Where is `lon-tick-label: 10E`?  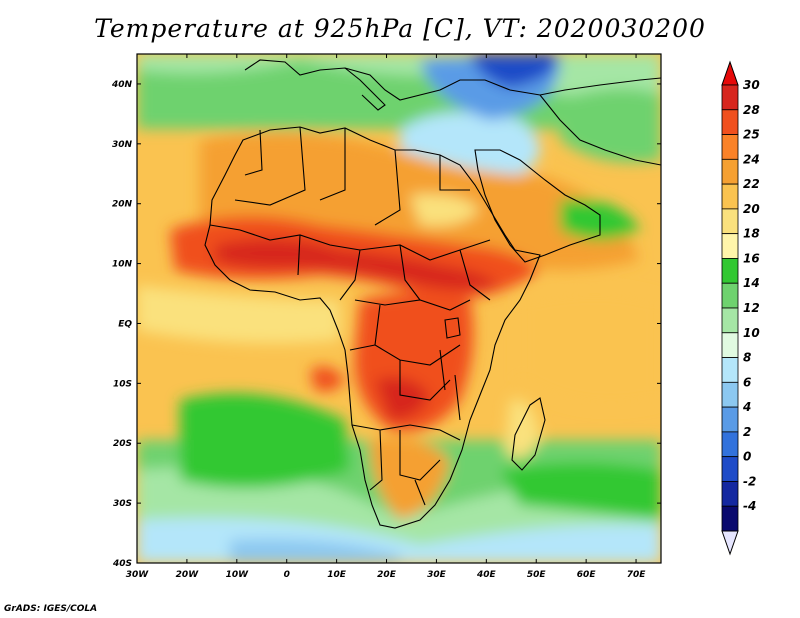 lon-tick-label: 10E is located at coordinates (337, 575).